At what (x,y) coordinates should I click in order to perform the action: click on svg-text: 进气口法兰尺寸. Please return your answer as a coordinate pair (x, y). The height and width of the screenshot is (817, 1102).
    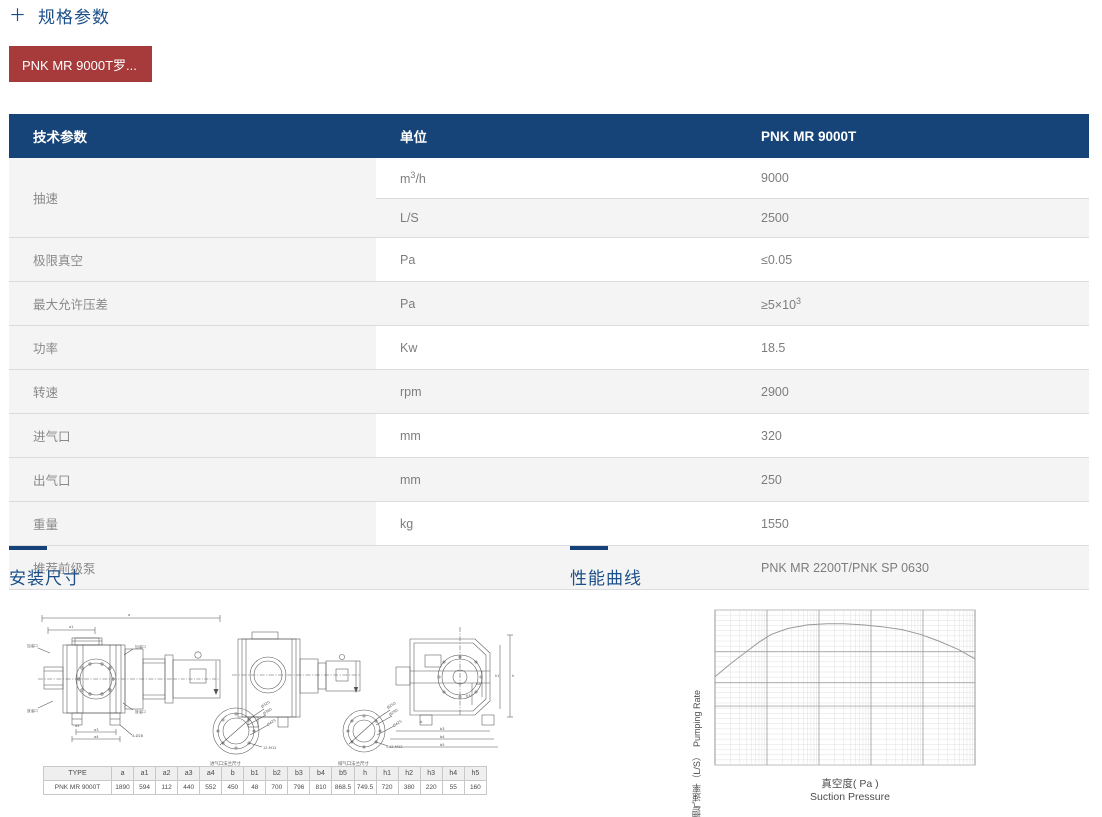
    Looking at the image, I should click on (225, 763).